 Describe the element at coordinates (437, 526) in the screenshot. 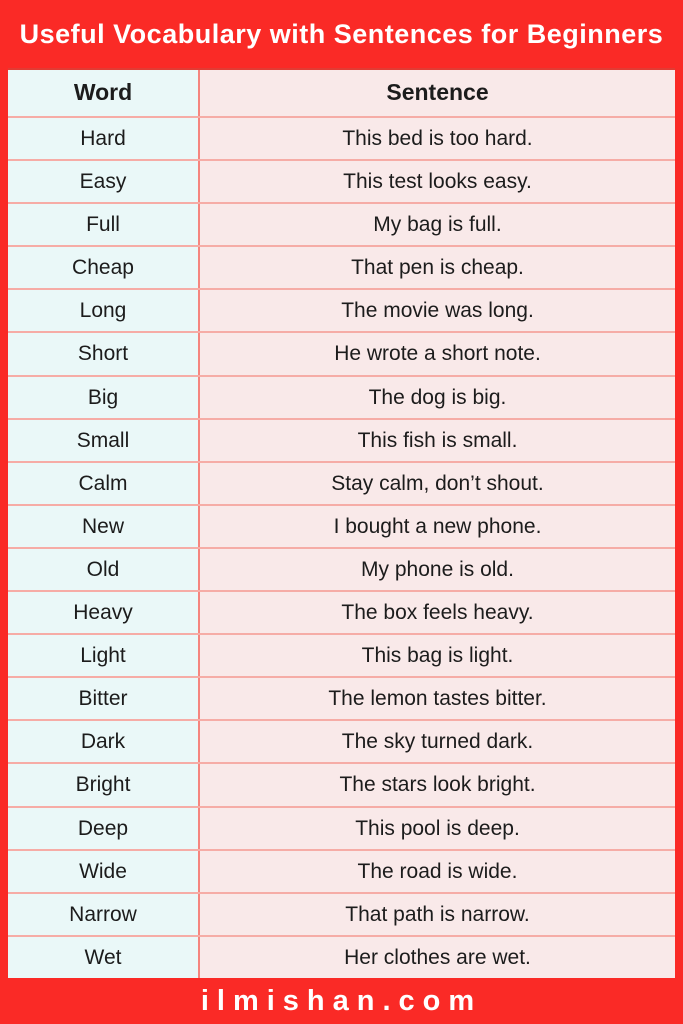

I see `sentence-cell: I bought a new phone.` at that location.